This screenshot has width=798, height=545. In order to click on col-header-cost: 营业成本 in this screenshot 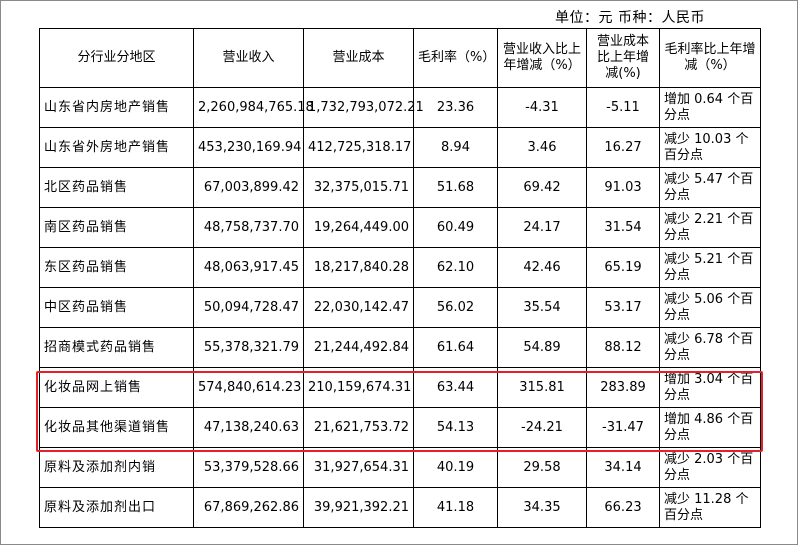, I will do `click(358, 58)`.